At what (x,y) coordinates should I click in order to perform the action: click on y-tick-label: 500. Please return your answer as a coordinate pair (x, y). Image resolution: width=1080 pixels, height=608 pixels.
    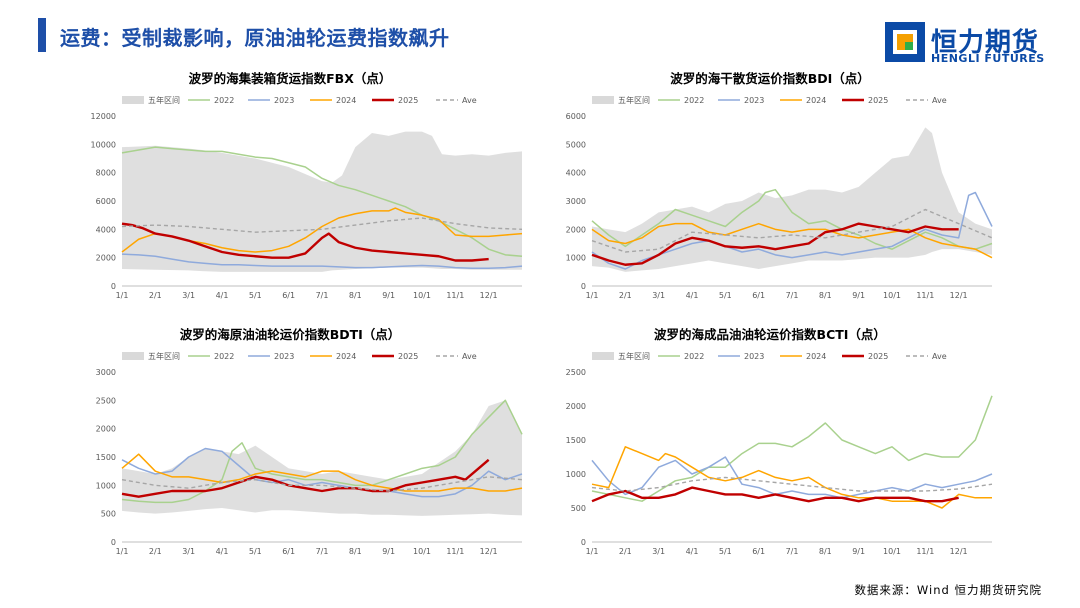
    Looking at the image, I should click on (578, 508).